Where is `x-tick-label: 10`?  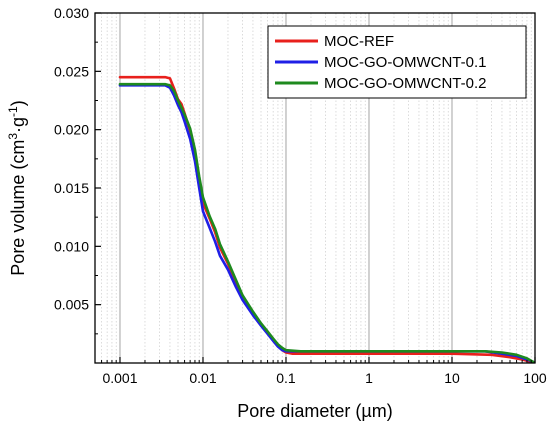
x-tick-label: 10 is located at coordinates (452, 378).